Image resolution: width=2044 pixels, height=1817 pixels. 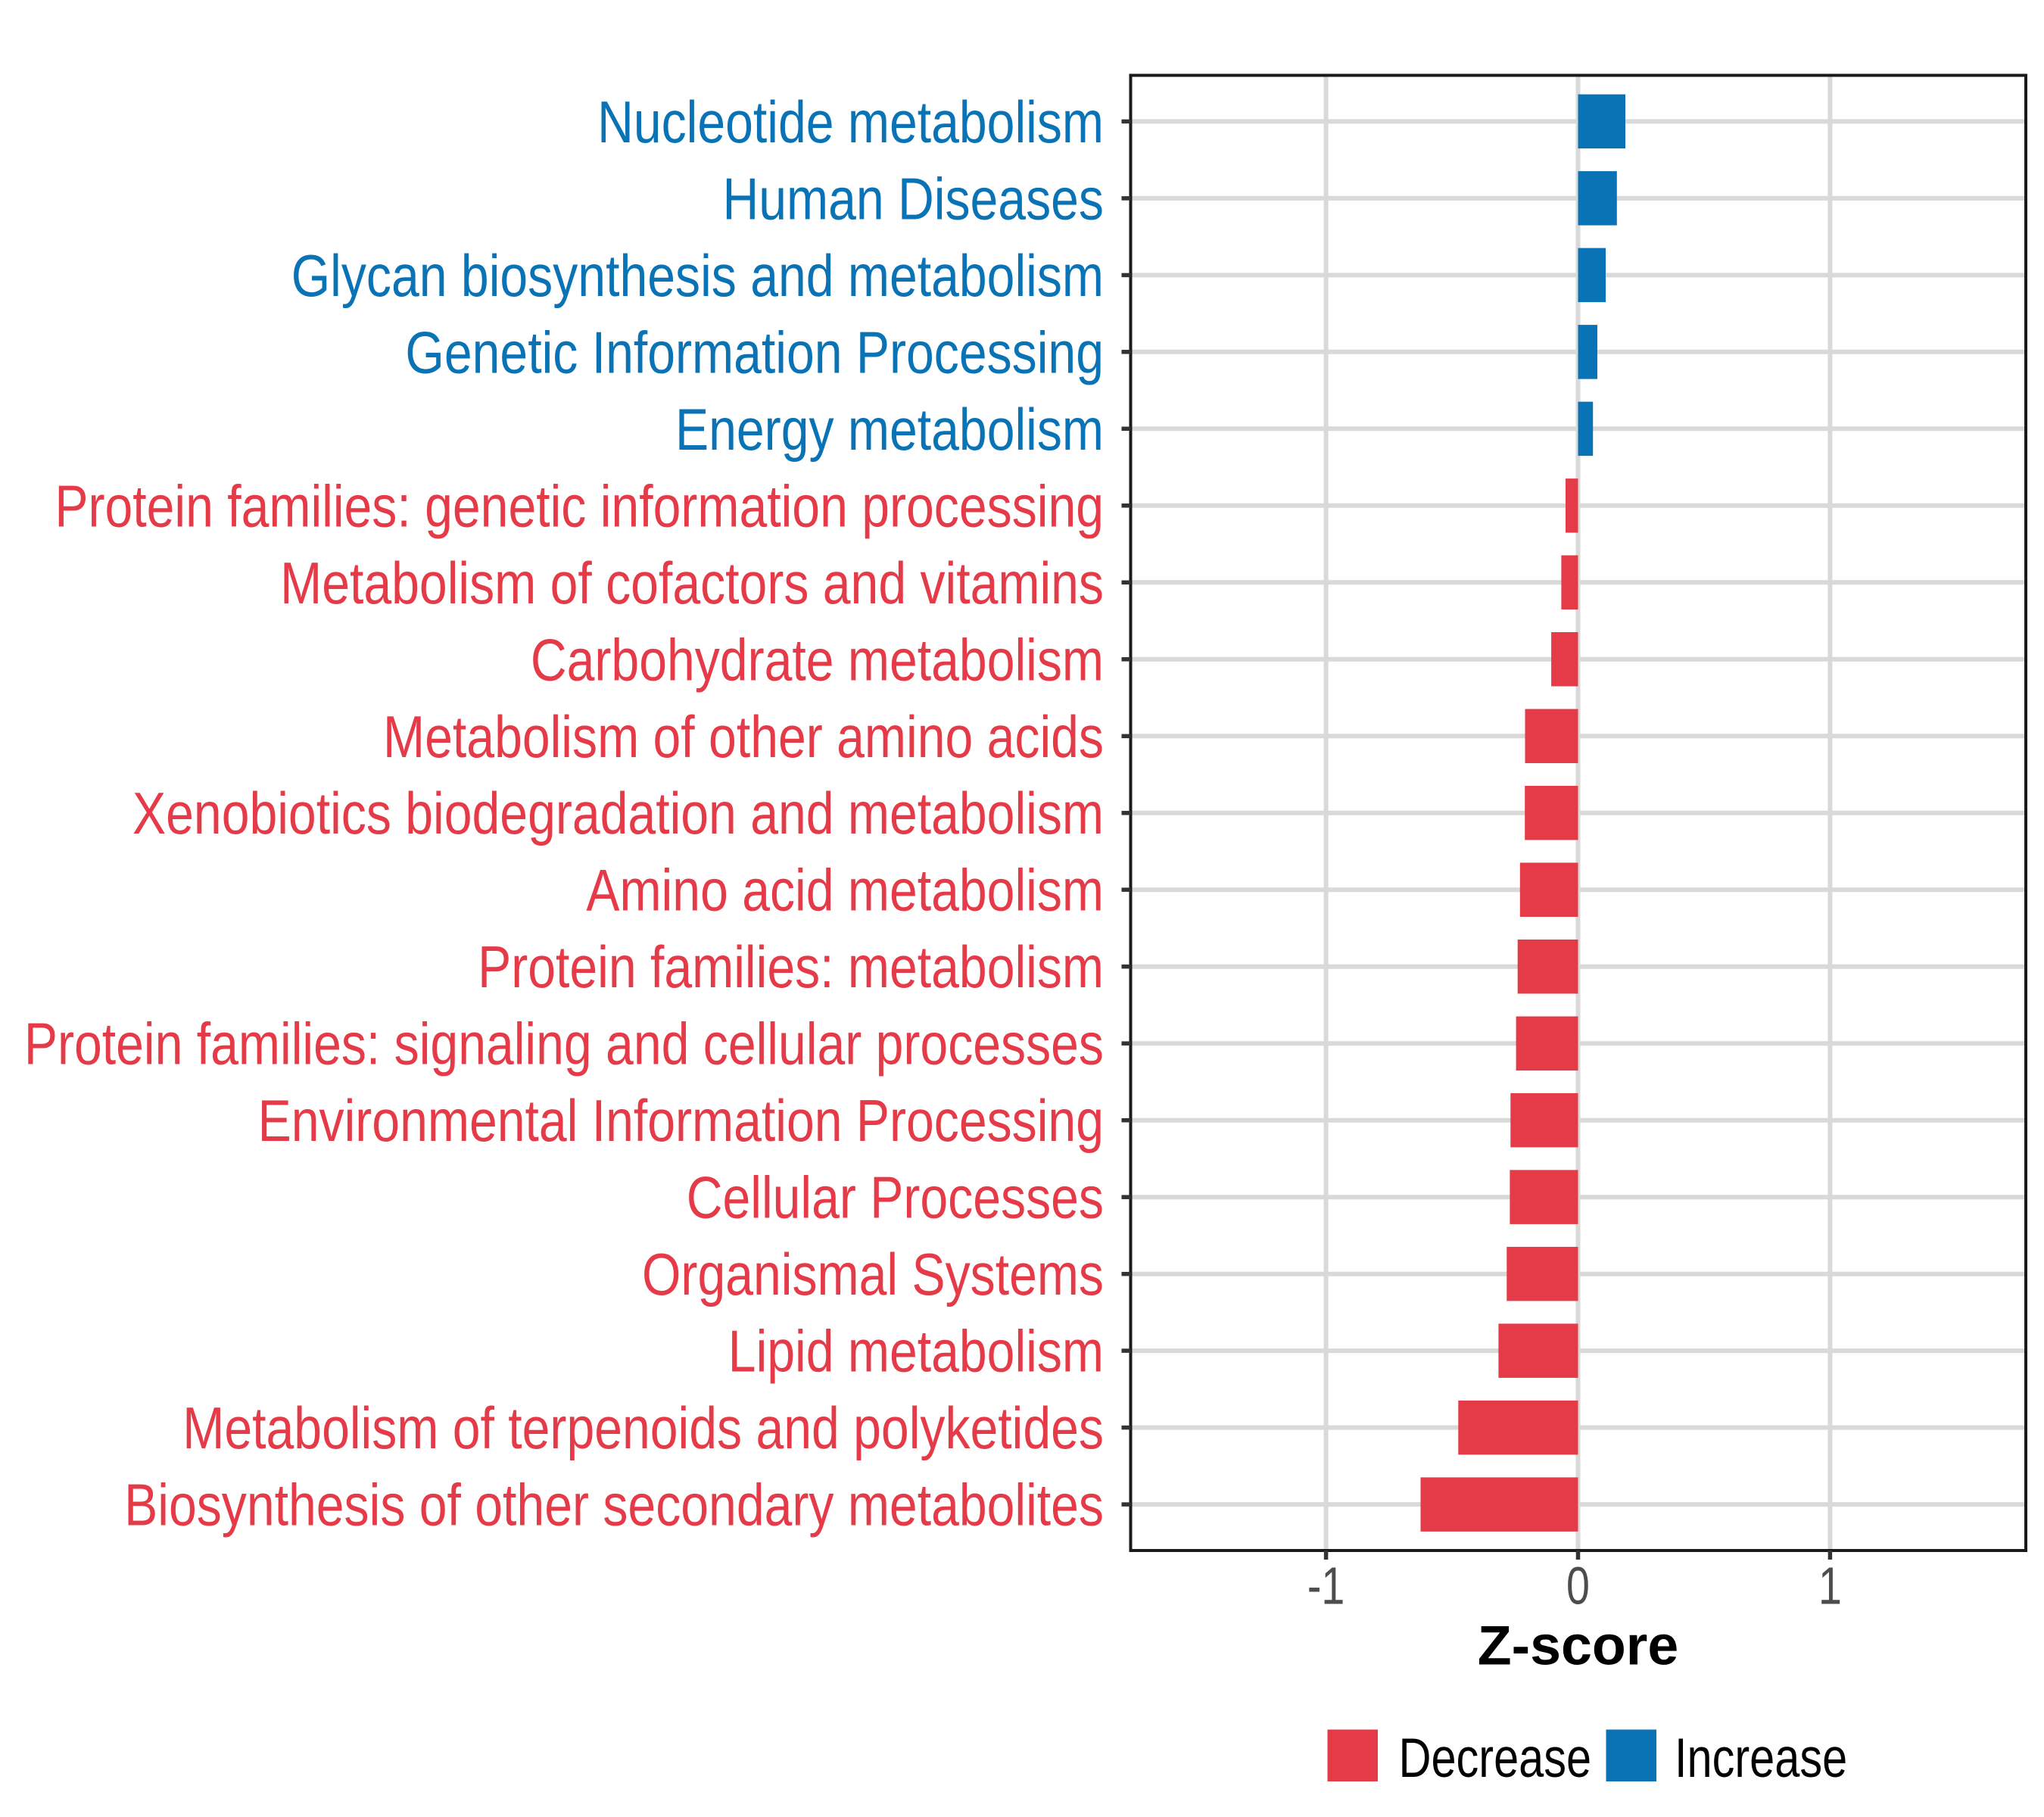 I want to click on svg-text: Decrease, so click(x=1495, y=1758).